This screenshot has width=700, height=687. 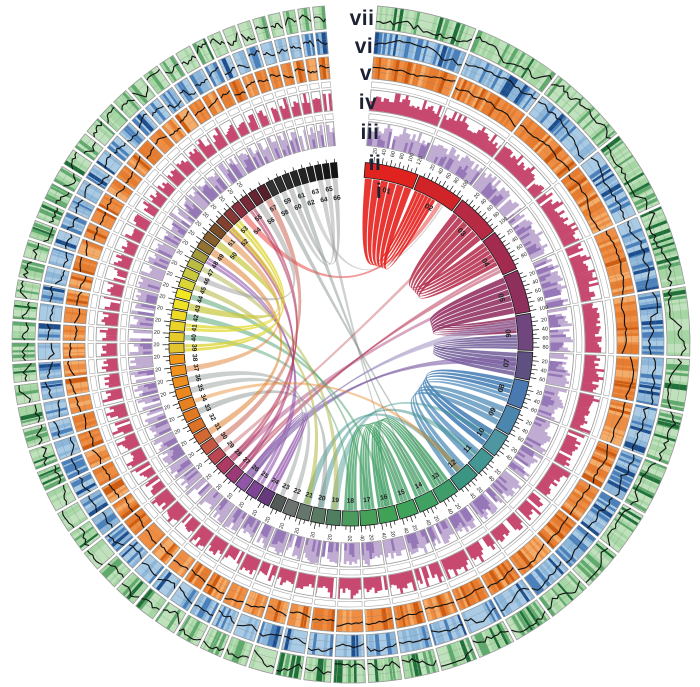 What do you see at coordinates (324, 200) in the screenshot?
I see `chromosome-id-label-64: 64` at bounding box center [324, 200].